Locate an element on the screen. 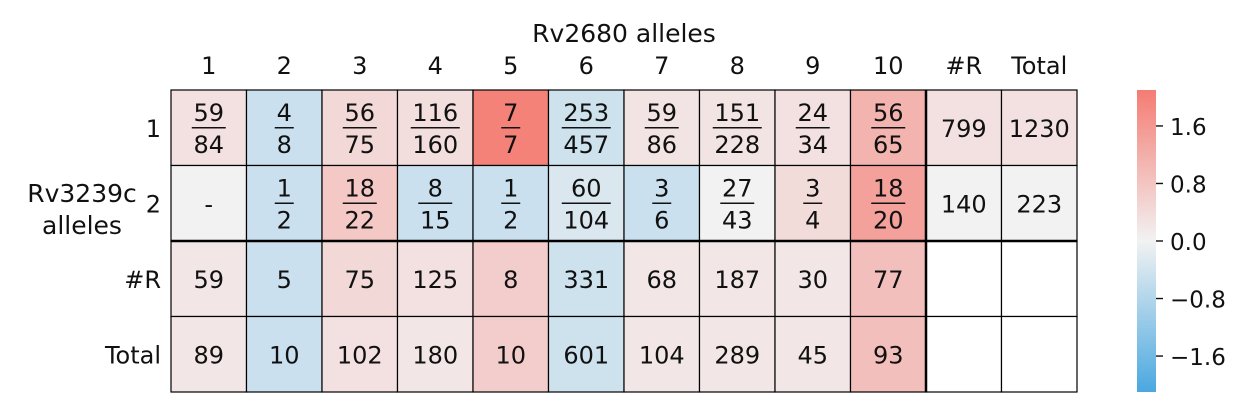 Image resolution: width=1259 pixels, height=416 pixels. column-label: 4 is located at coordinates (435, 66).